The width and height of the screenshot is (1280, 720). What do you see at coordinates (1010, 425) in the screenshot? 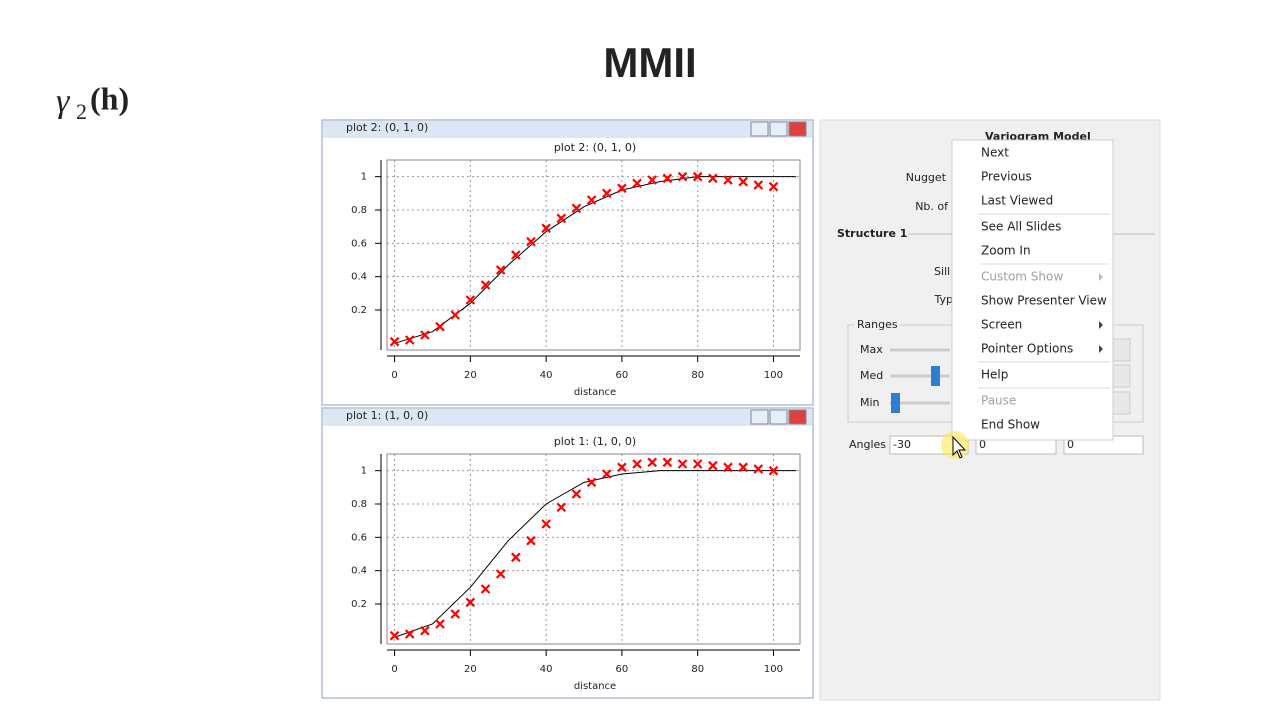
I see `menu-item: End Show` at bounding box center [1010, 425].